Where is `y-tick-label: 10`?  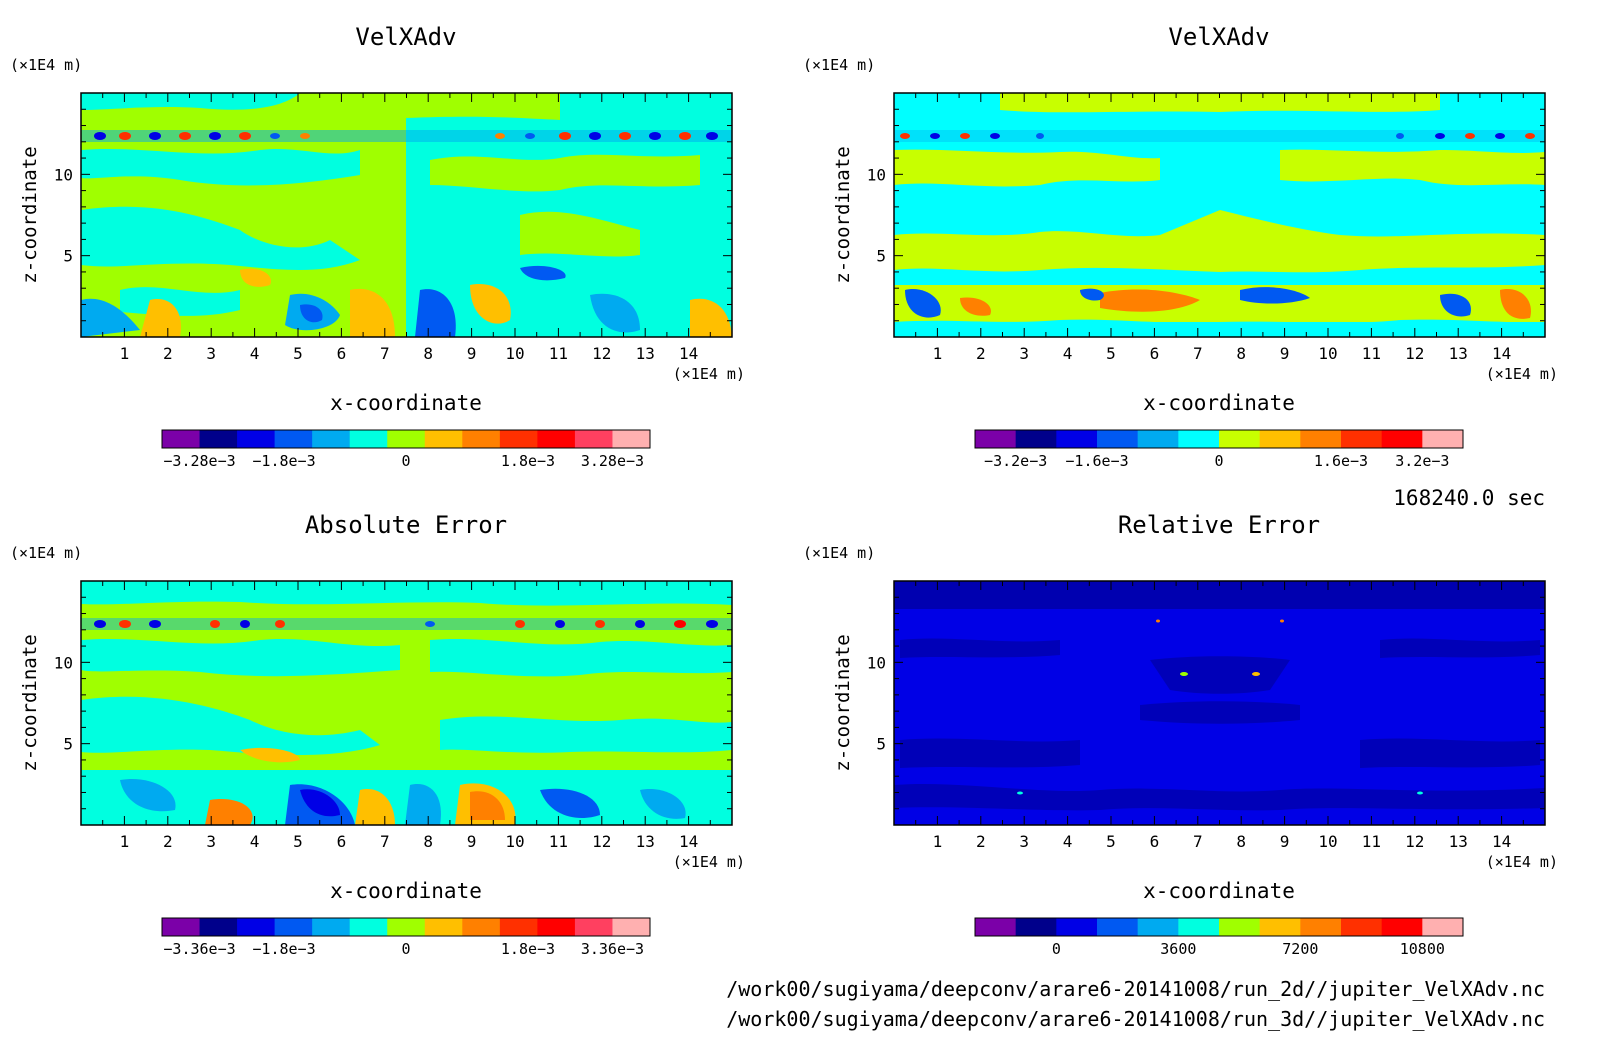
y-tick-label: 10 is located at coordinates (63, 174).